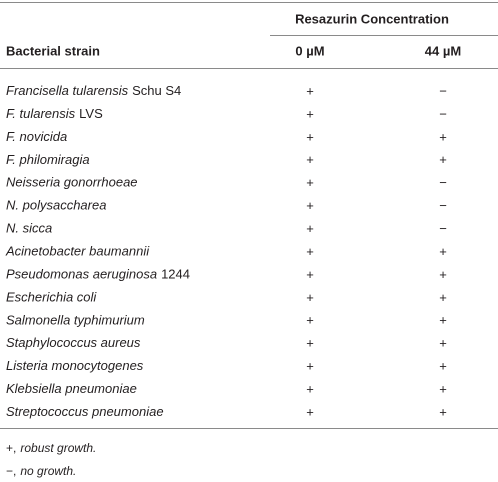  I want to click on species: F. tularensis, so click(41, 113).